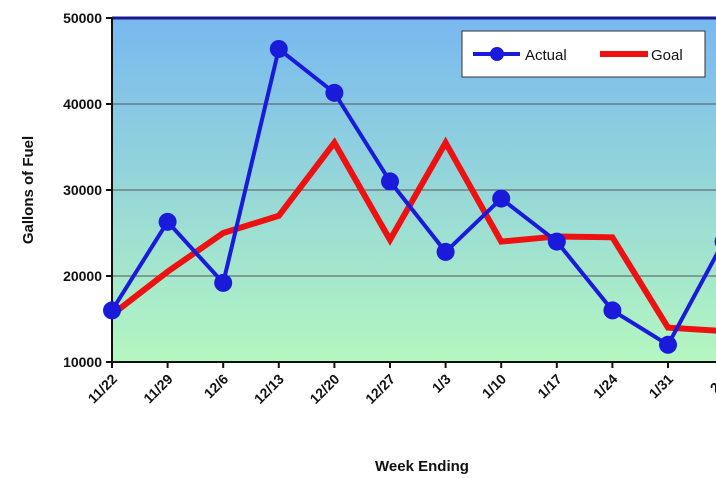 The height and width of the screenshot is (478, 716). What do you see at coordinates (667, 55) in the screenshot?
I see `legend-goal-label: Goal` at bounding box center [667, 55].